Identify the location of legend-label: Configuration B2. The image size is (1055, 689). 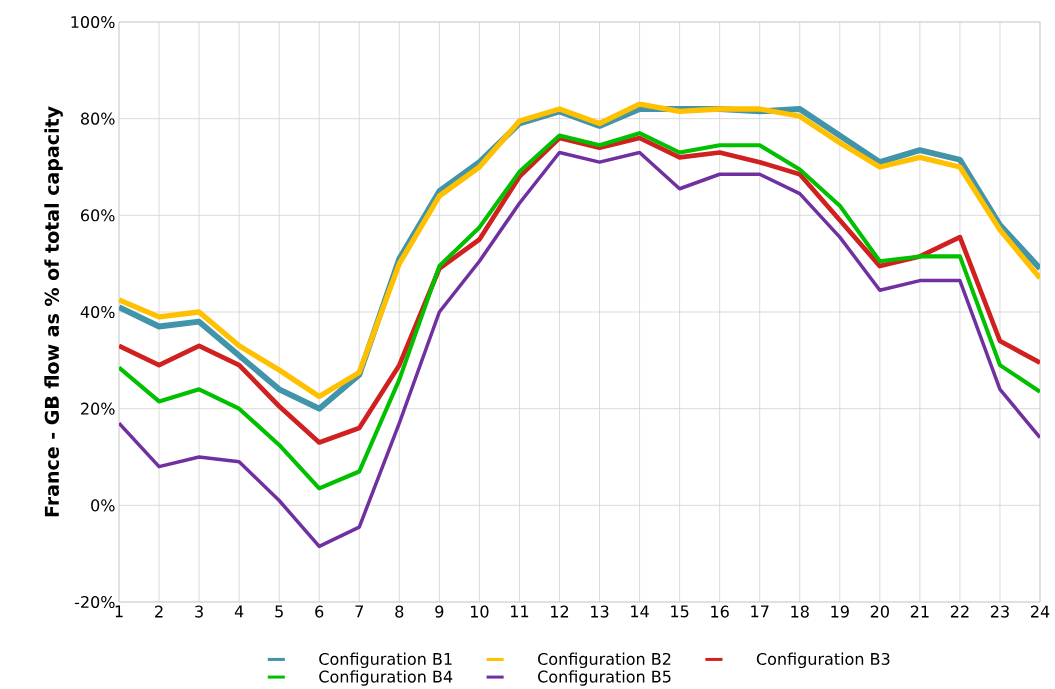
(604, 660).